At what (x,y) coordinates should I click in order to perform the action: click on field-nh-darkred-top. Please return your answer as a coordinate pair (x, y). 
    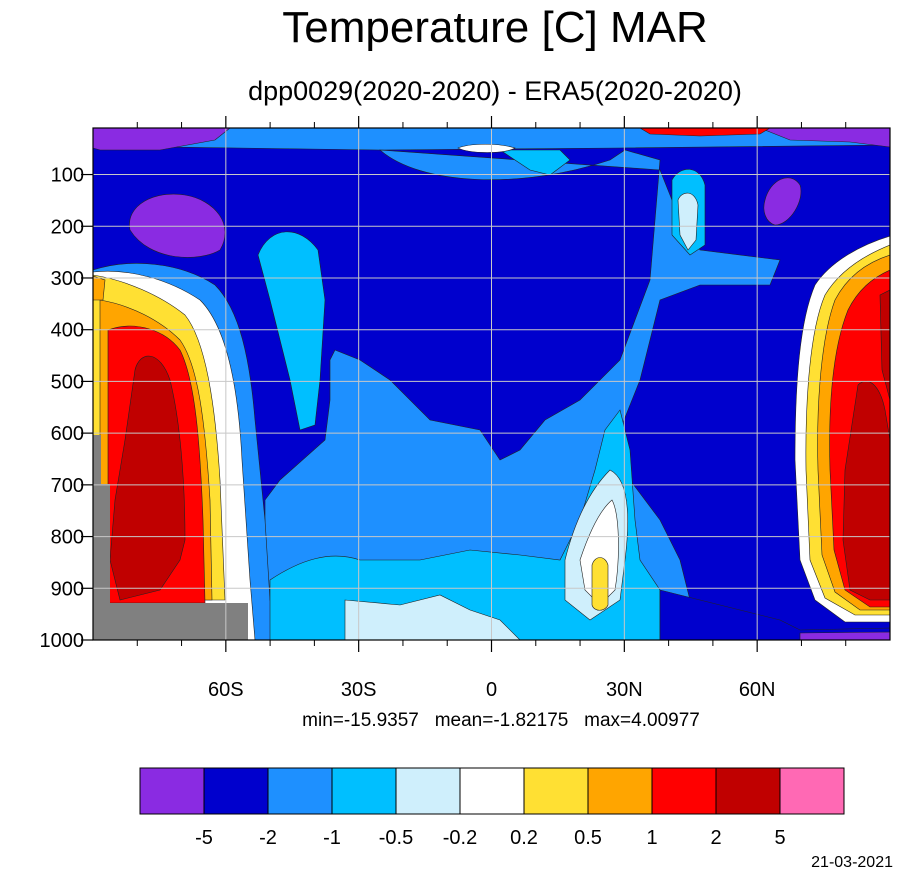
    Looking at the image, I should click on (884, 345).